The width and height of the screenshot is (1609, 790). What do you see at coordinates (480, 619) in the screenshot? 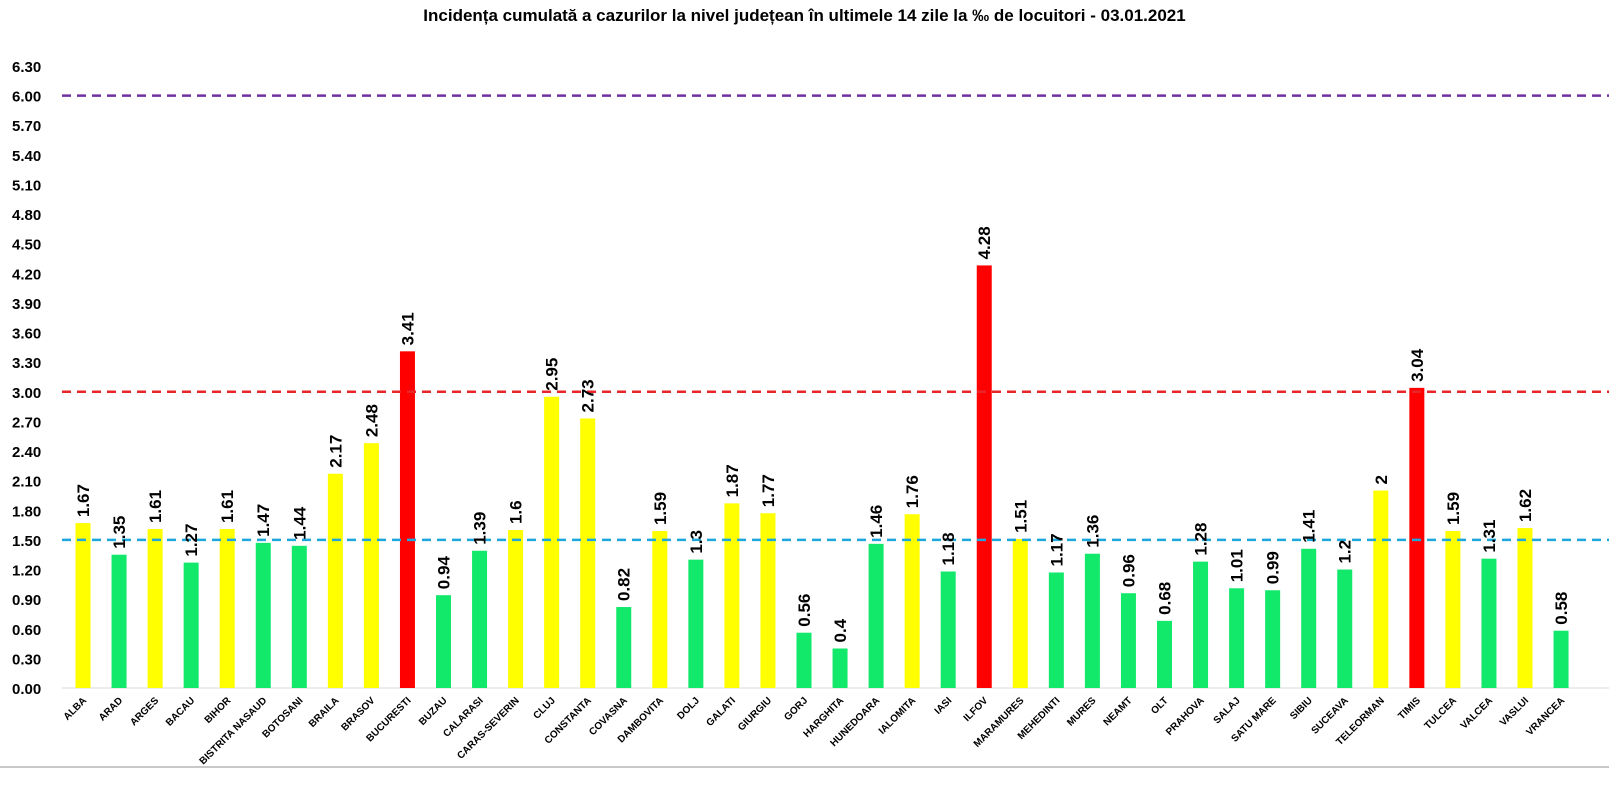
I see `bar-calarasi` at bounding box center [480, 619].